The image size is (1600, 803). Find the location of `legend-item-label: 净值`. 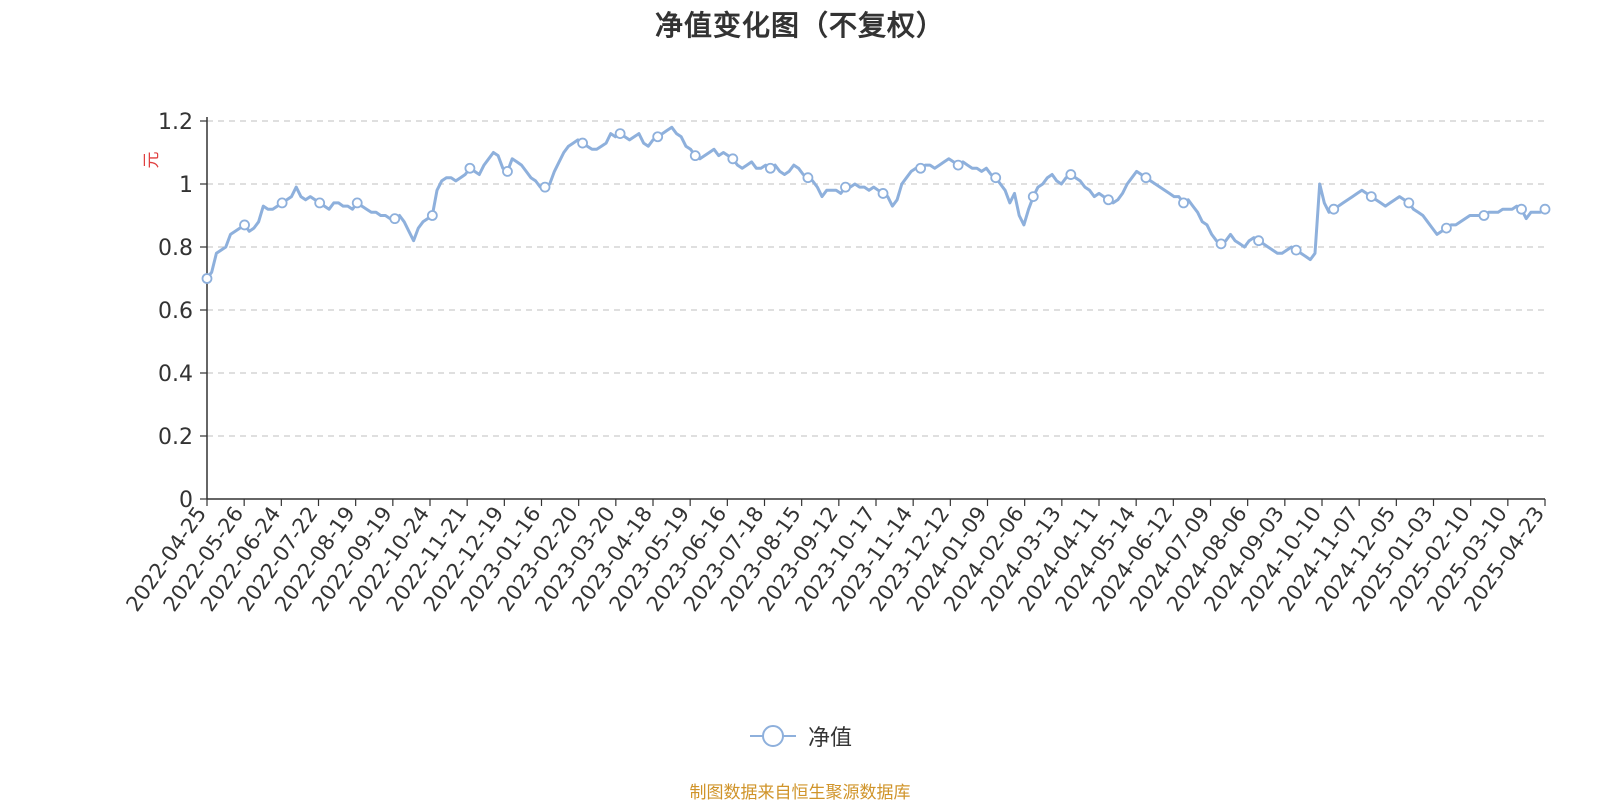

legend-item-label: 净值 is located at coordinates (829, 738).